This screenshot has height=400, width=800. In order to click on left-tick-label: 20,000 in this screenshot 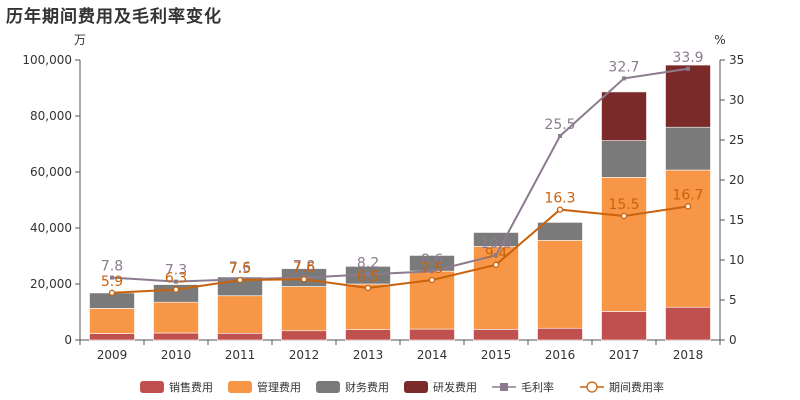, I will do `click(51, 284)`.